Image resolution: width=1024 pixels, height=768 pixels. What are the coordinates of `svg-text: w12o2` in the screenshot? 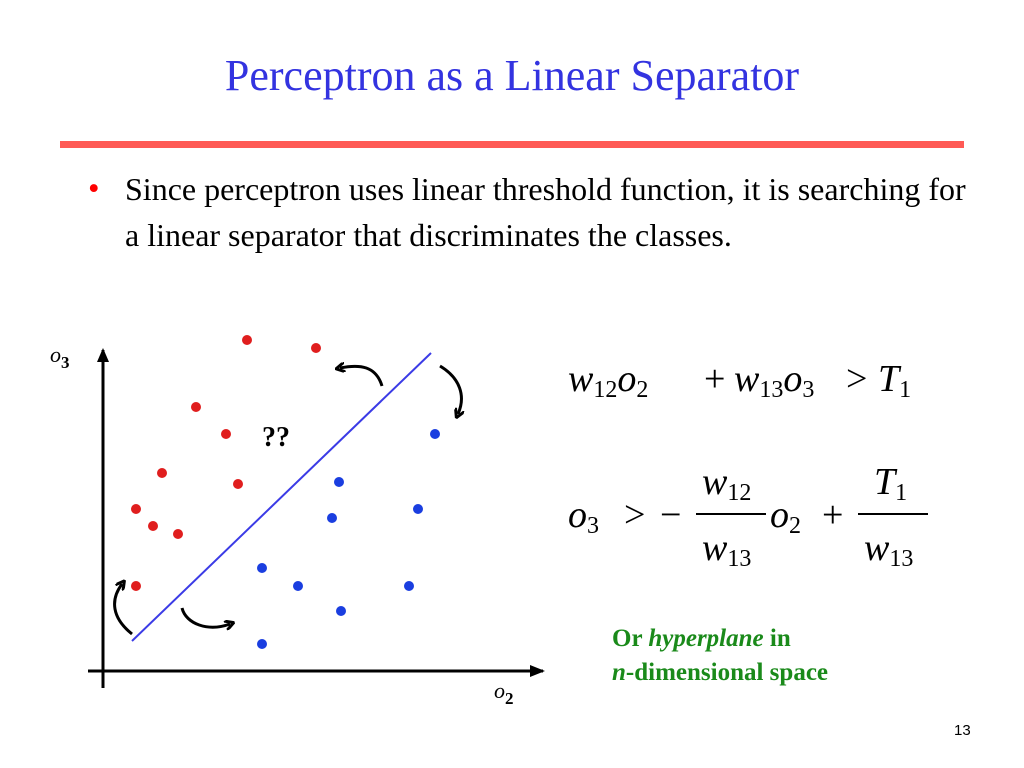 It's located at (608, 380).